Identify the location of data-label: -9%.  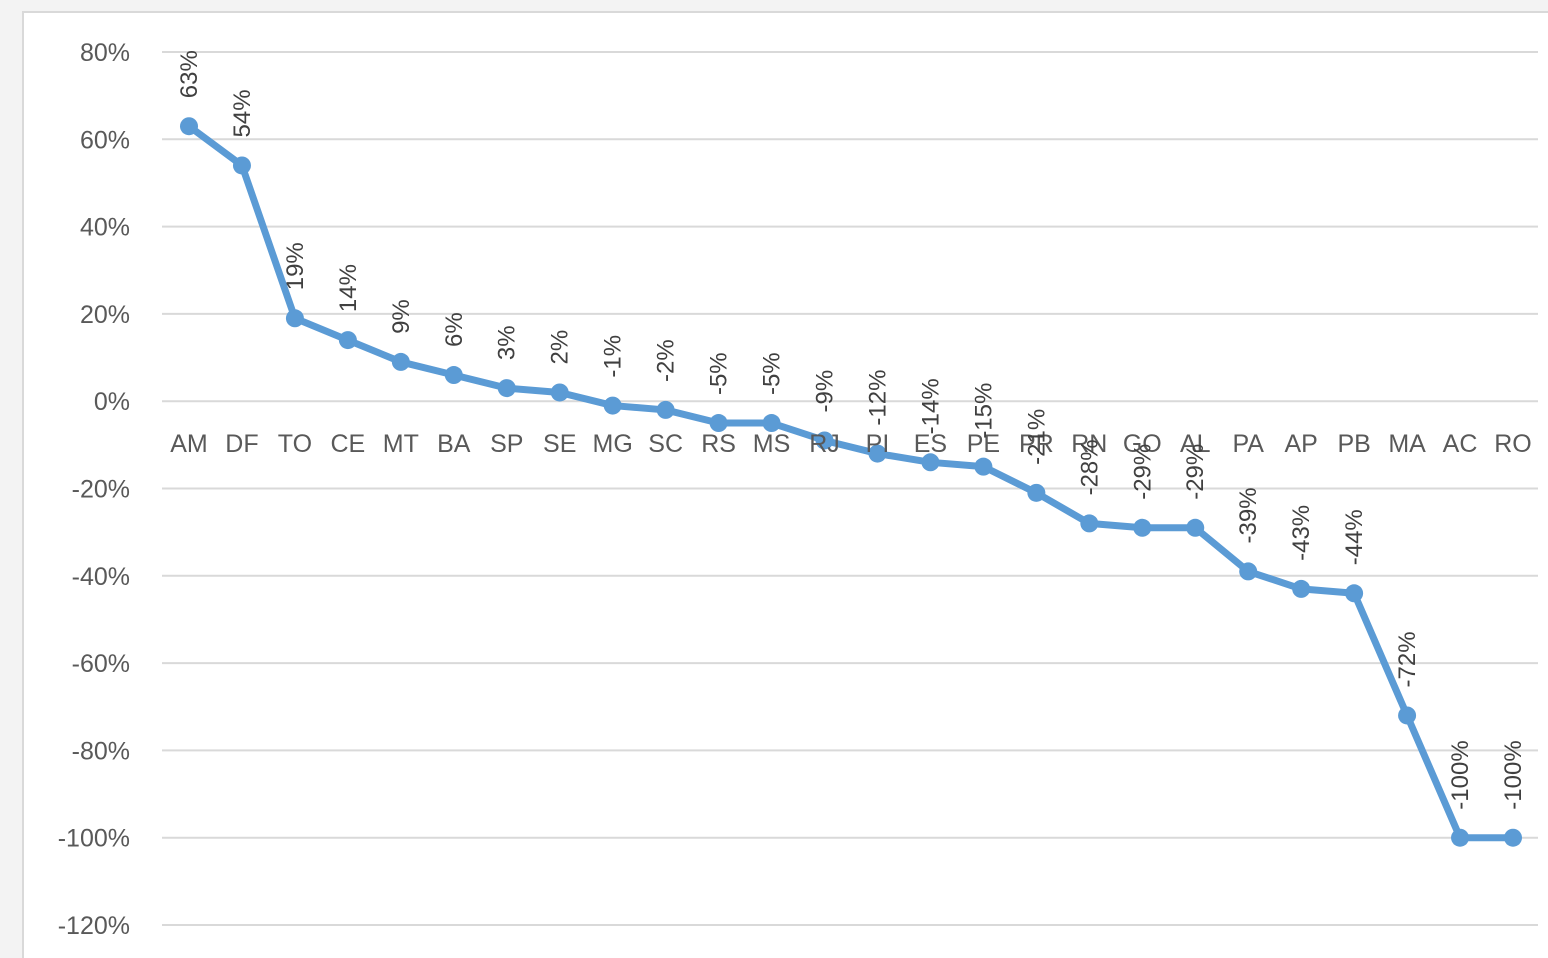
(825, 391).